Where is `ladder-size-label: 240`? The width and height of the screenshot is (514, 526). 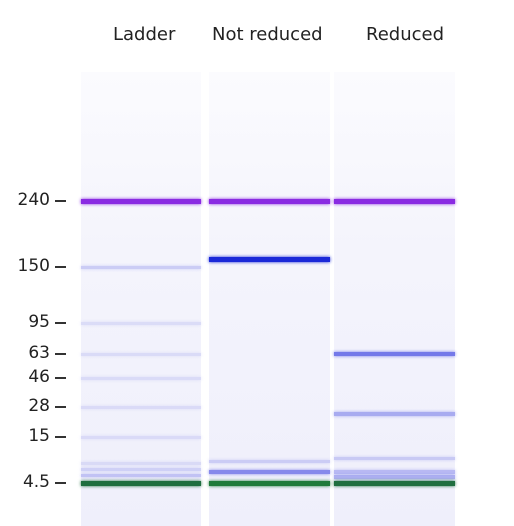 ladder-size-label: 240 is located at coordinates (33, 200).